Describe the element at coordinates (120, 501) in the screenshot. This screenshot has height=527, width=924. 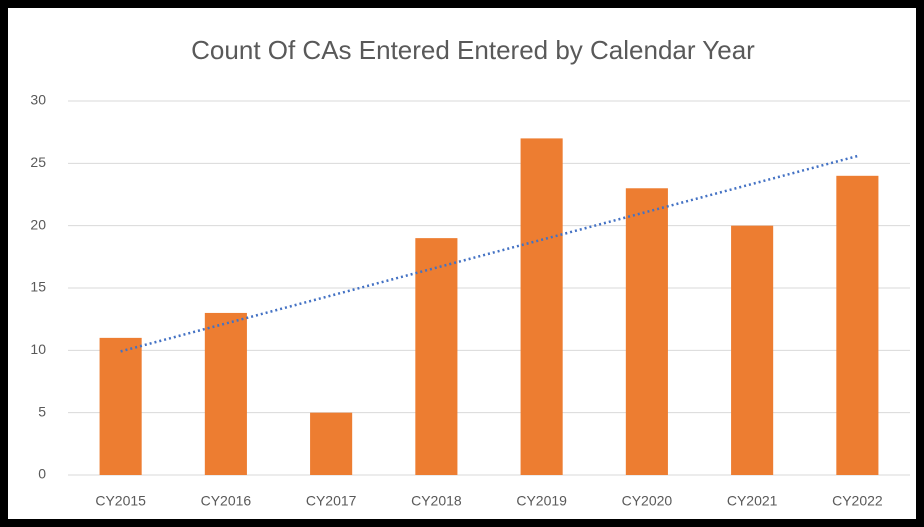
I see `x-tick-label: CY2015` at that location.